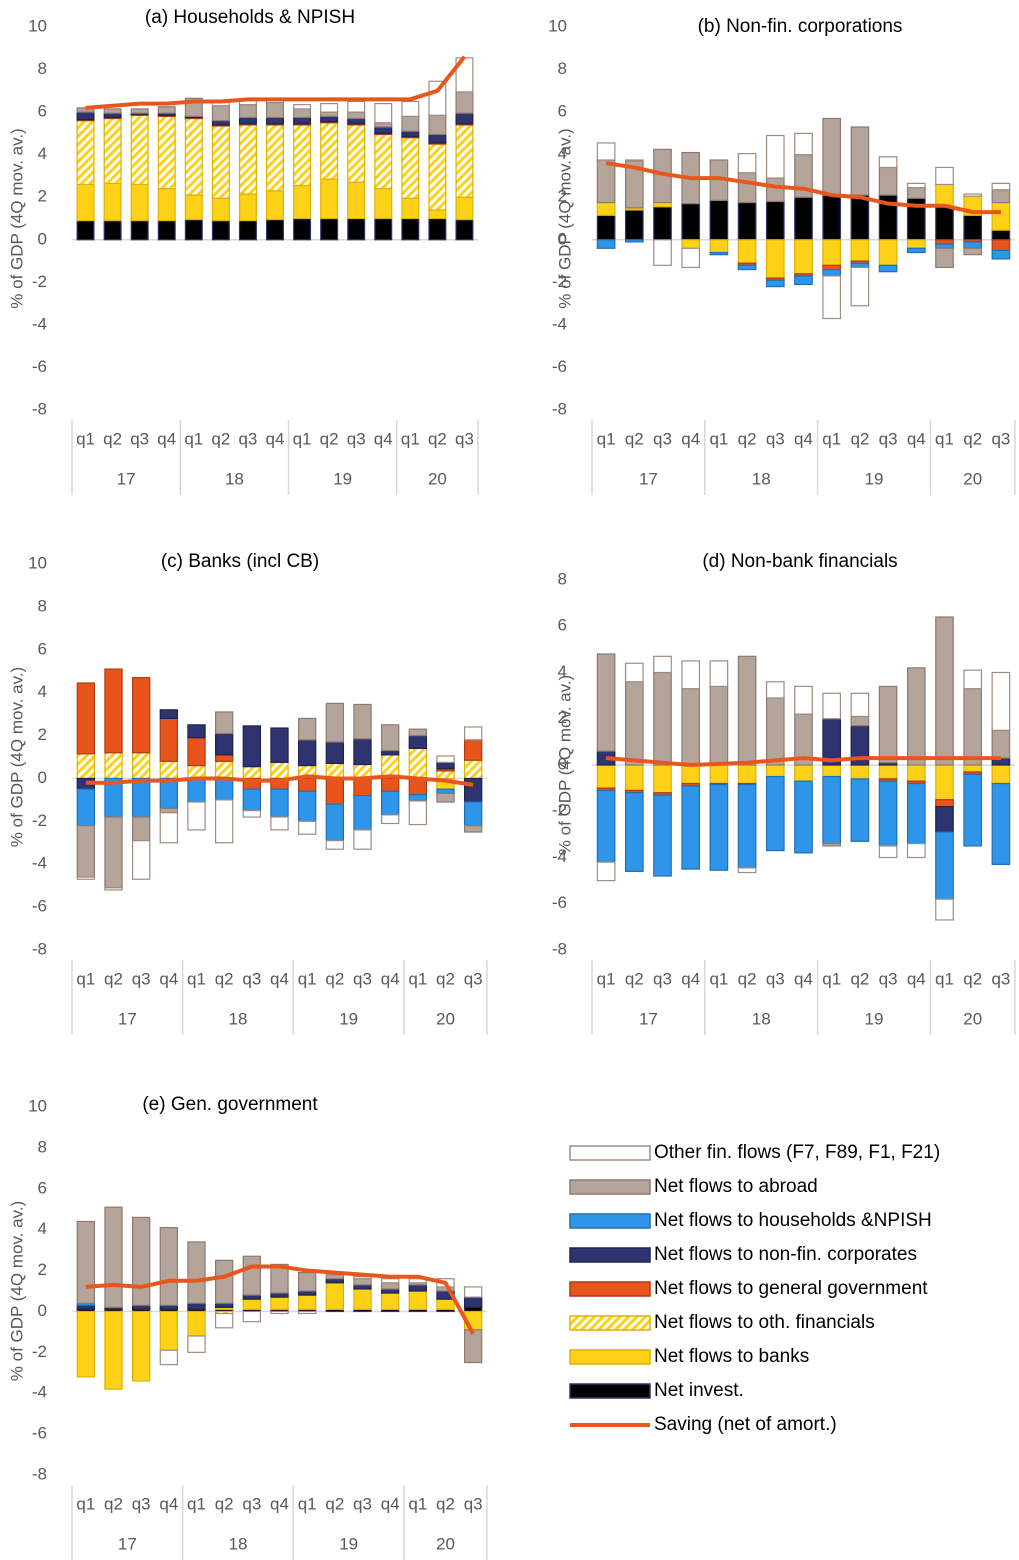 This screenshot has height=1560, width=1019. Describe the element at coordinates (610, 1153) in the screenshot. I see `legend-swatch` at that location.